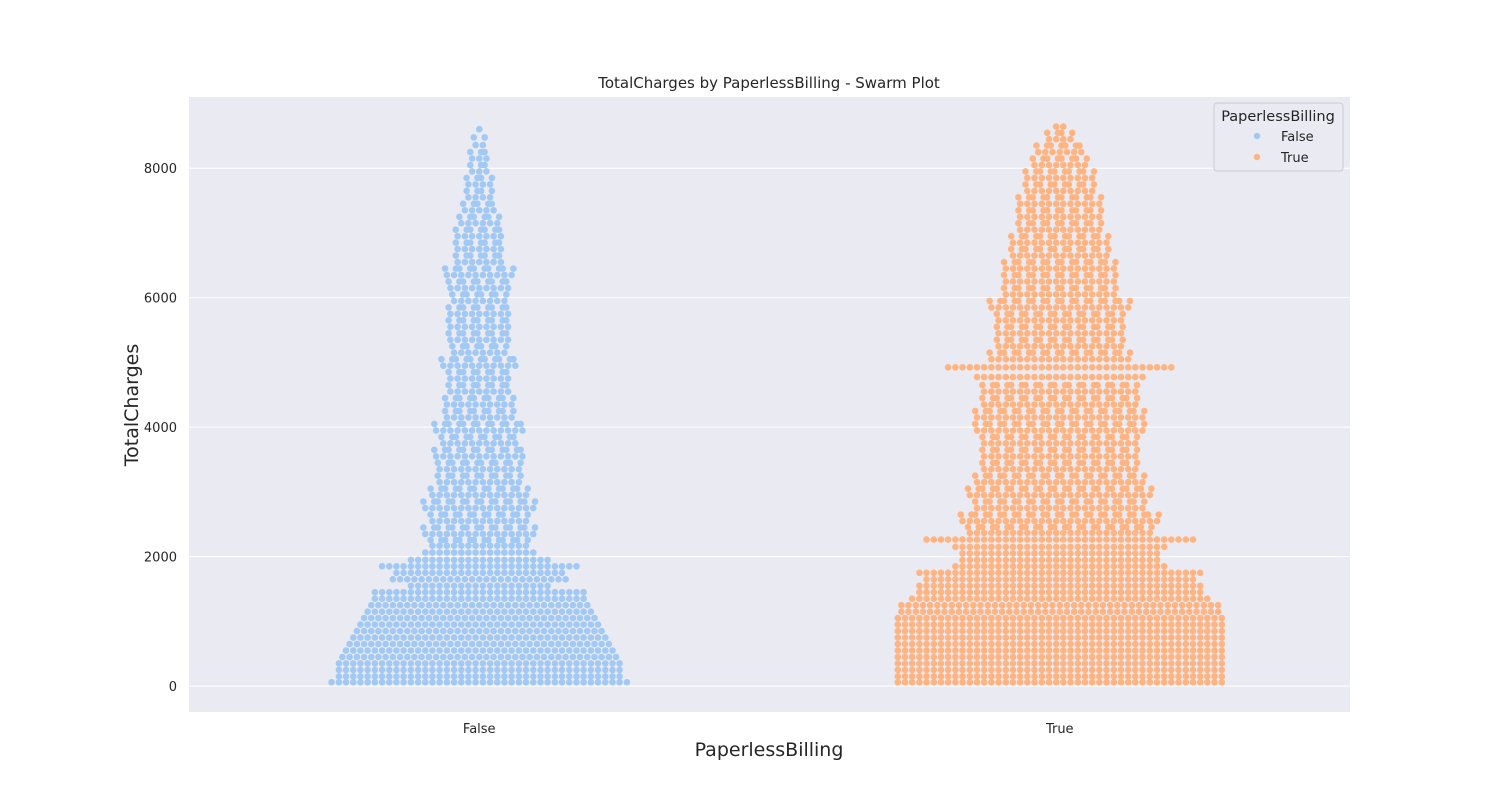 The width and height of the screenshot is (1500, 800). Describe the element at coordinates (1294, 158) in the screenshot. I see `legend-label-true: True` at that location.